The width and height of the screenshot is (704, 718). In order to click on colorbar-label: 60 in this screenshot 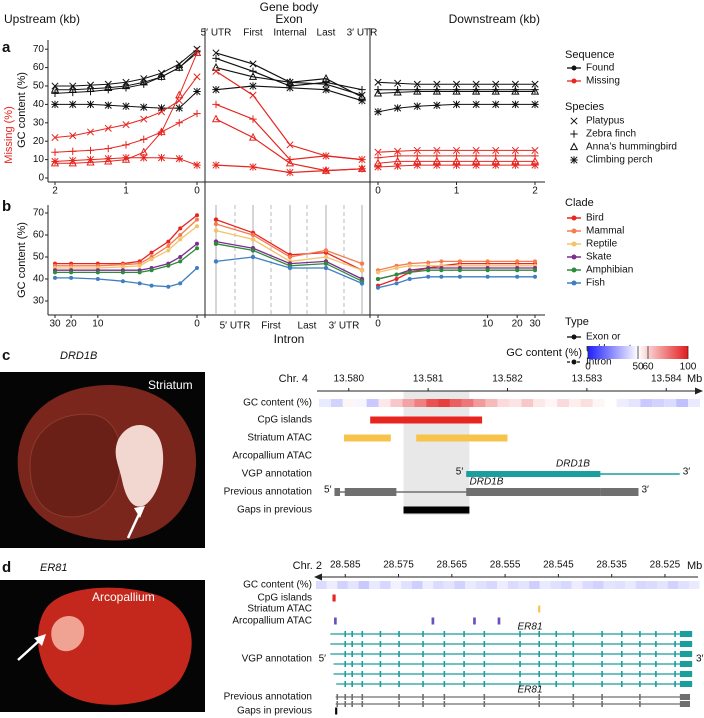, I will do `click(648, 367)`.